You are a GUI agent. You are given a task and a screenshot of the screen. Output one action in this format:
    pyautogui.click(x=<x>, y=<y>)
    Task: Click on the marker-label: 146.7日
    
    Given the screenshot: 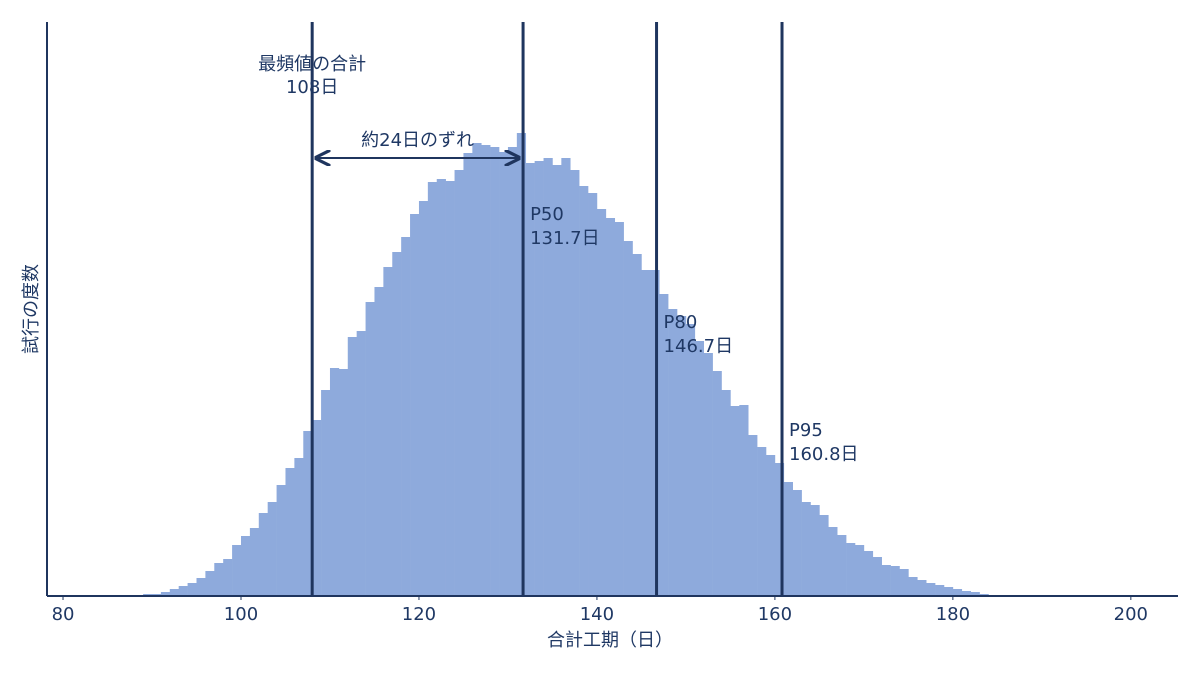 What is the action you would take?
    pyautogui.click(x=699, y=346)
    